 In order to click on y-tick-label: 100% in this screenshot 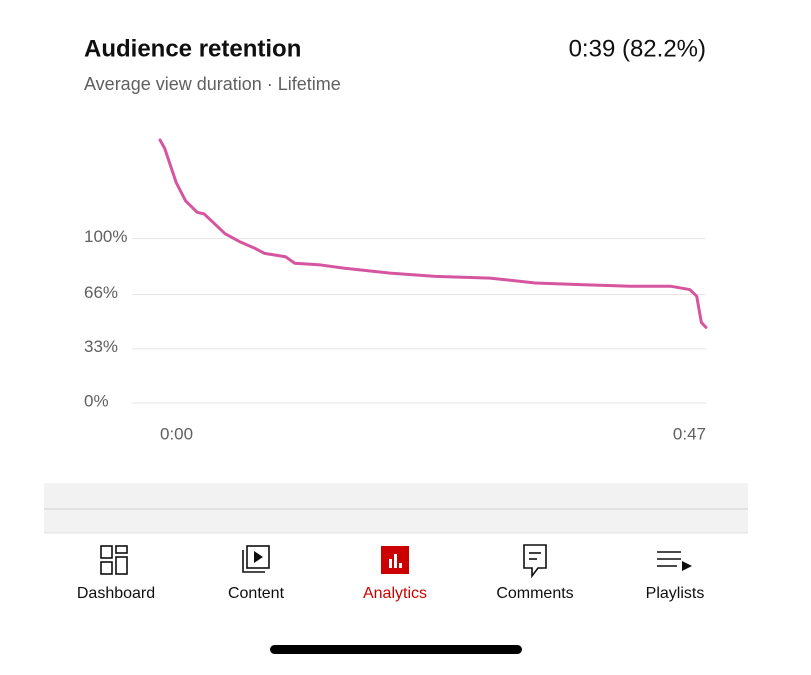, I will do `click(105, 236)`.